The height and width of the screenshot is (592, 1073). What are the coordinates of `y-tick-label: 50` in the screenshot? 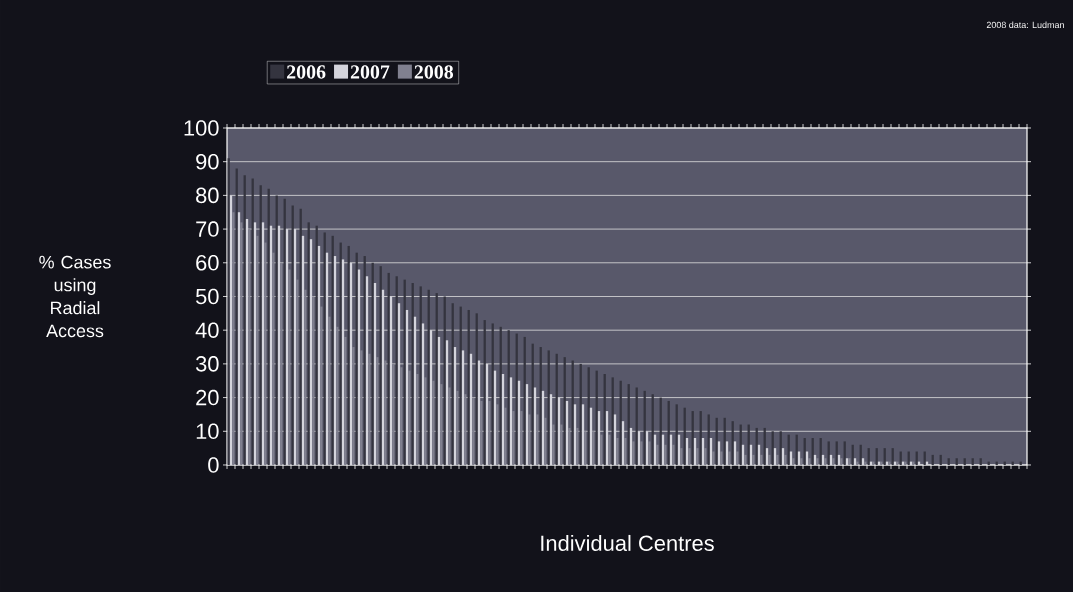 It's located at (207, 296).